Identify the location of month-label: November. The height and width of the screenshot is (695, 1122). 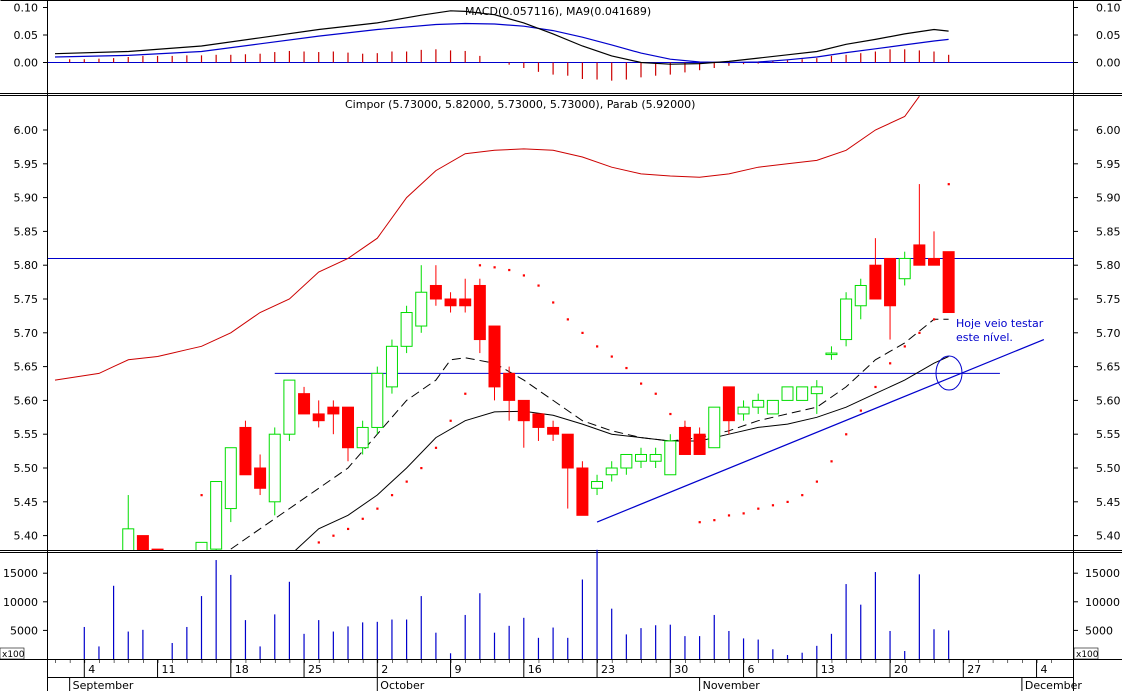
(732, 685).